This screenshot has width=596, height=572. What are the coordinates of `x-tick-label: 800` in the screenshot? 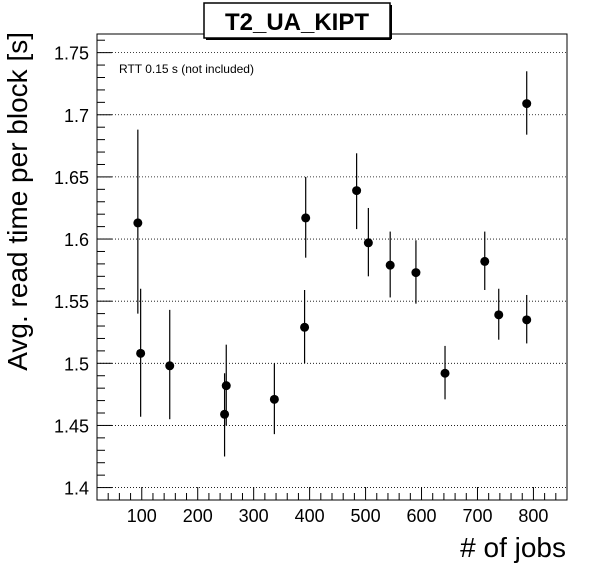 It's located at (533, 516).